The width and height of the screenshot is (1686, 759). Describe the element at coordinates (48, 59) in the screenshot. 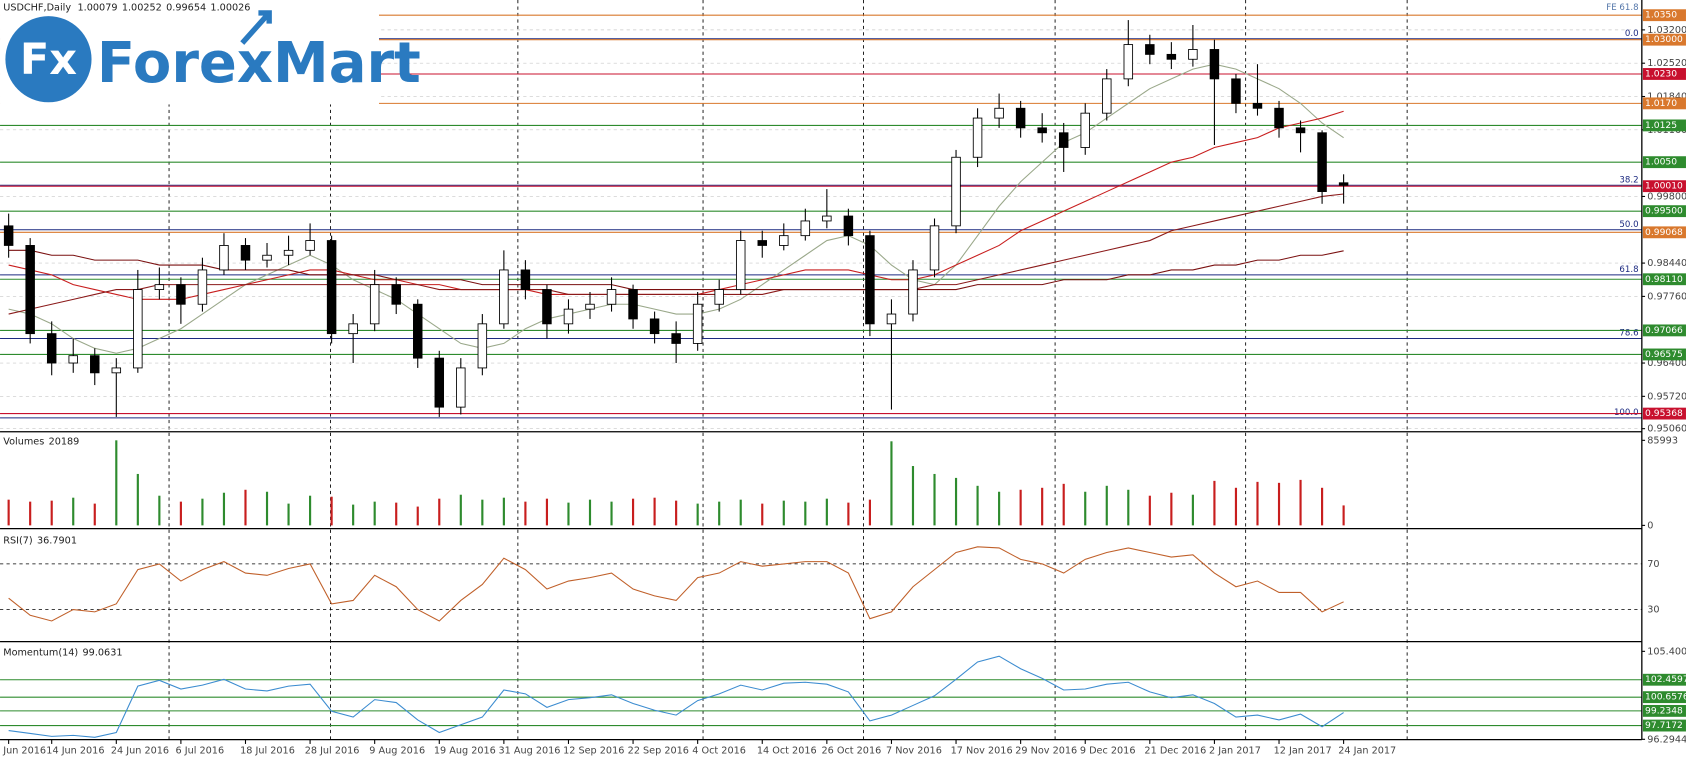

I see `logo-circle` at that location.